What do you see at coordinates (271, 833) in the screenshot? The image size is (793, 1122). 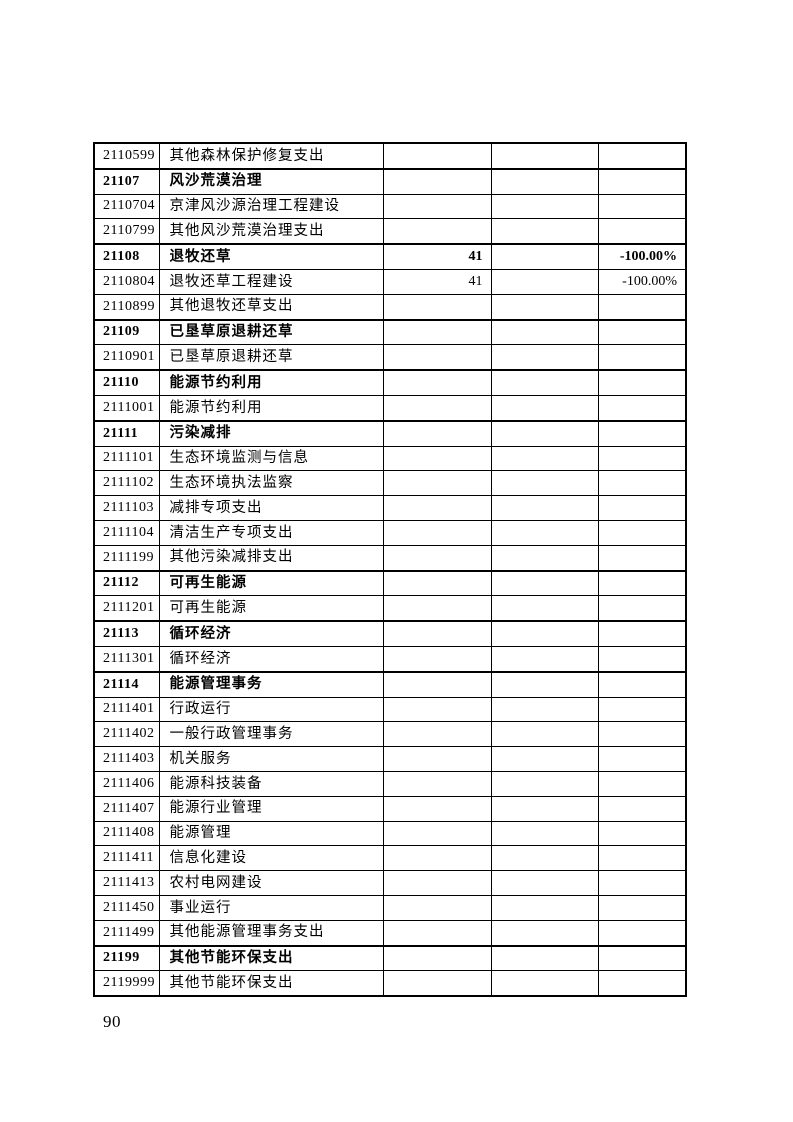 I see `name-cell: 能源管理` at bounding box center [271, 833].